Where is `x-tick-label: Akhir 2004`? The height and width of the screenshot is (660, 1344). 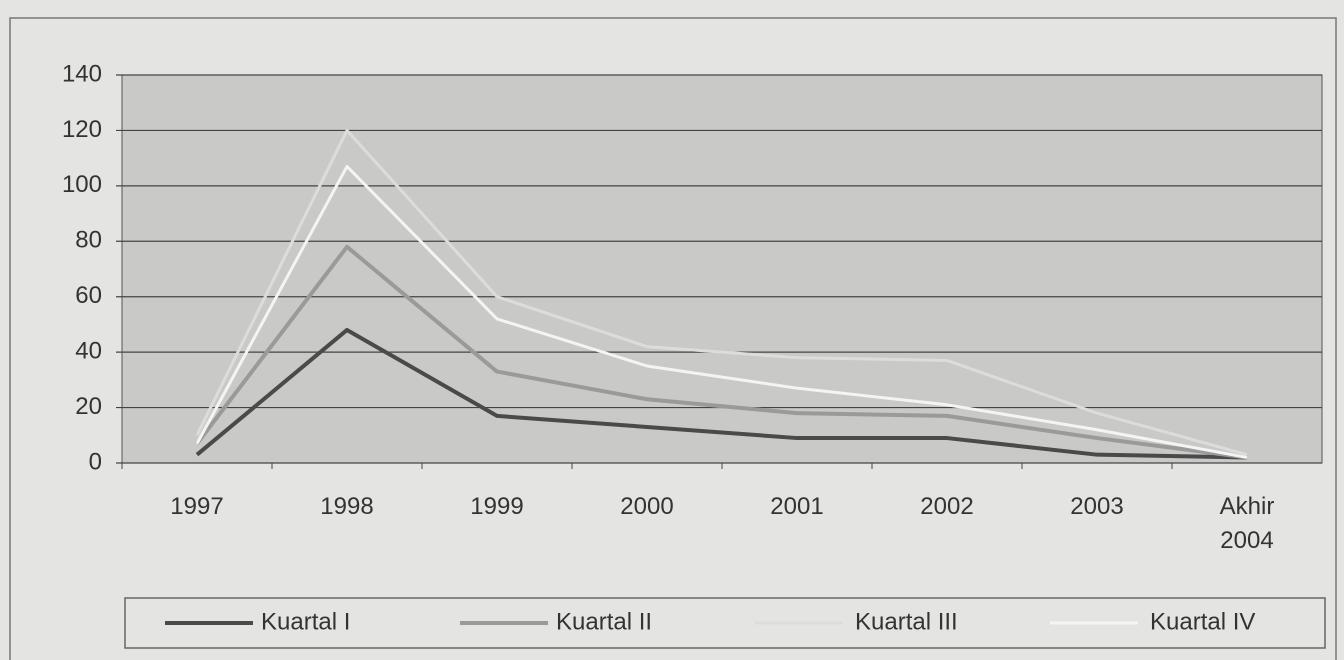
x-tick-label: Akhir 2004 is located at coordinates (1247, 523).